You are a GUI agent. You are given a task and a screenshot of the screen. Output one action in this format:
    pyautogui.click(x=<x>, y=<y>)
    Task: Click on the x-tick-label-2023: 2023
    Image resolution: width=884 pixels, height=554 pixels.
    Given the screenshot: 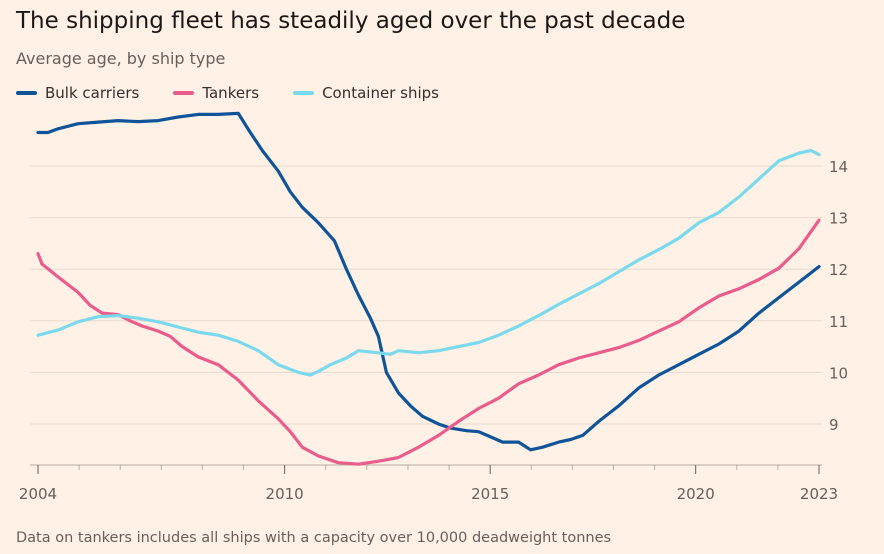 What is the action you would take?
    pyautogui.click(x=819, y=494)
    